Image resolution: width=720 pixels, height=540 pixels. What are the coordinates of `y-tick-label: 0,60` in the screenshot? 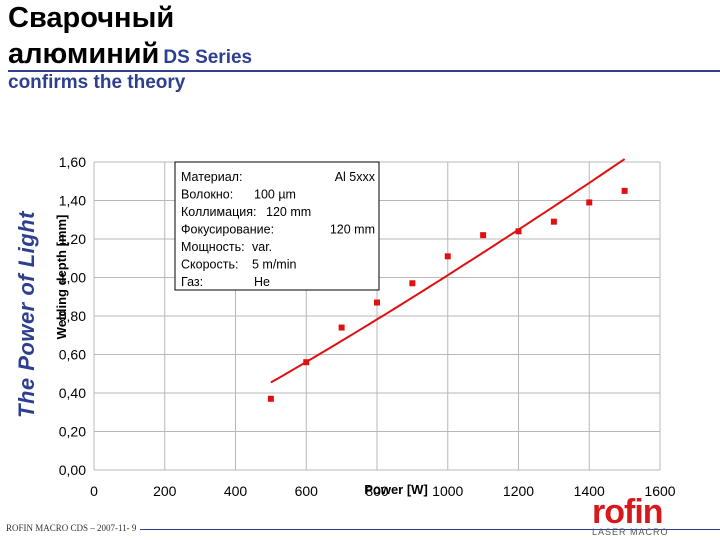 It's located at (72, 355).